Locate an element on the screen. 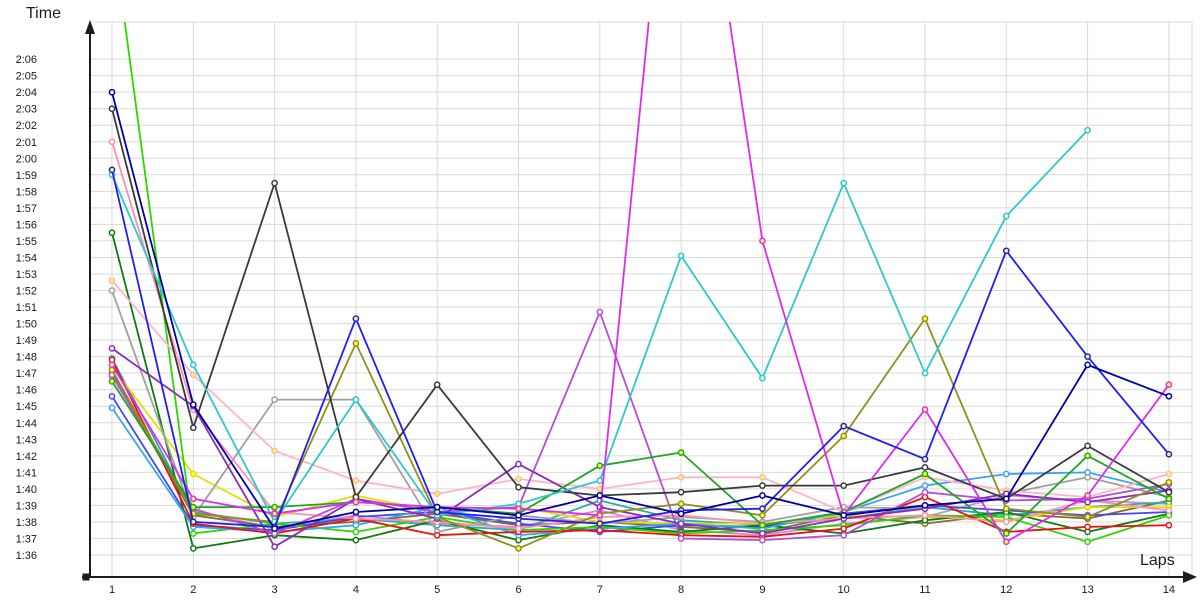 The height and width of the screenshot is (600, 1200). x-axis-title: Laps is located at coordinates (1157, 560).